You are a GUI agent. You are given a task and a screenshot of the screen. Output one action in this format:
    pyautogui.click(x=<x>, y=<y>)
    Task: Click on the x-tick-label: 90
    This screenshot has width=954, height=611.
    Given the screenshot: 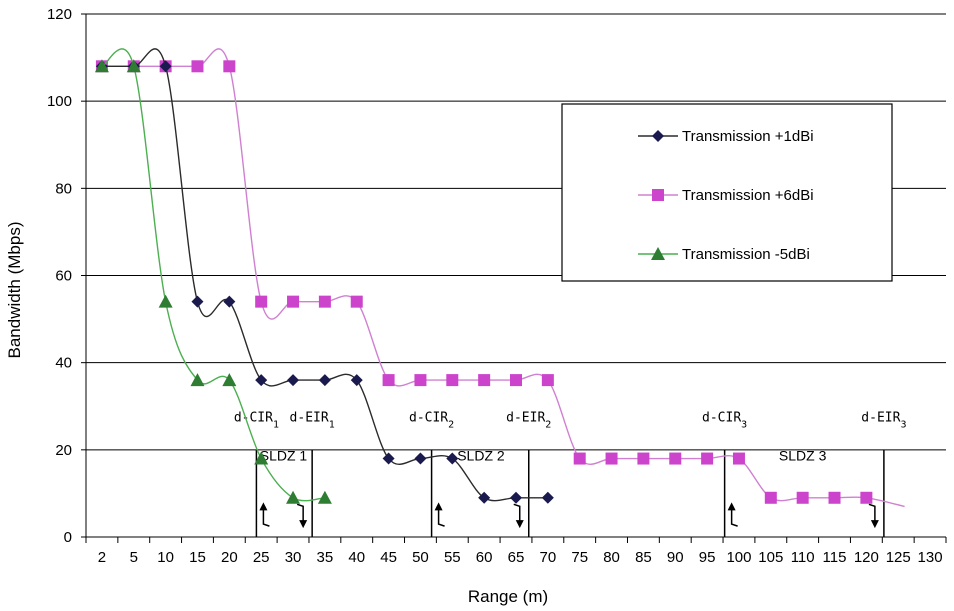 What is the action you would take?
    pyautogui.click(x=675, y=557)
    